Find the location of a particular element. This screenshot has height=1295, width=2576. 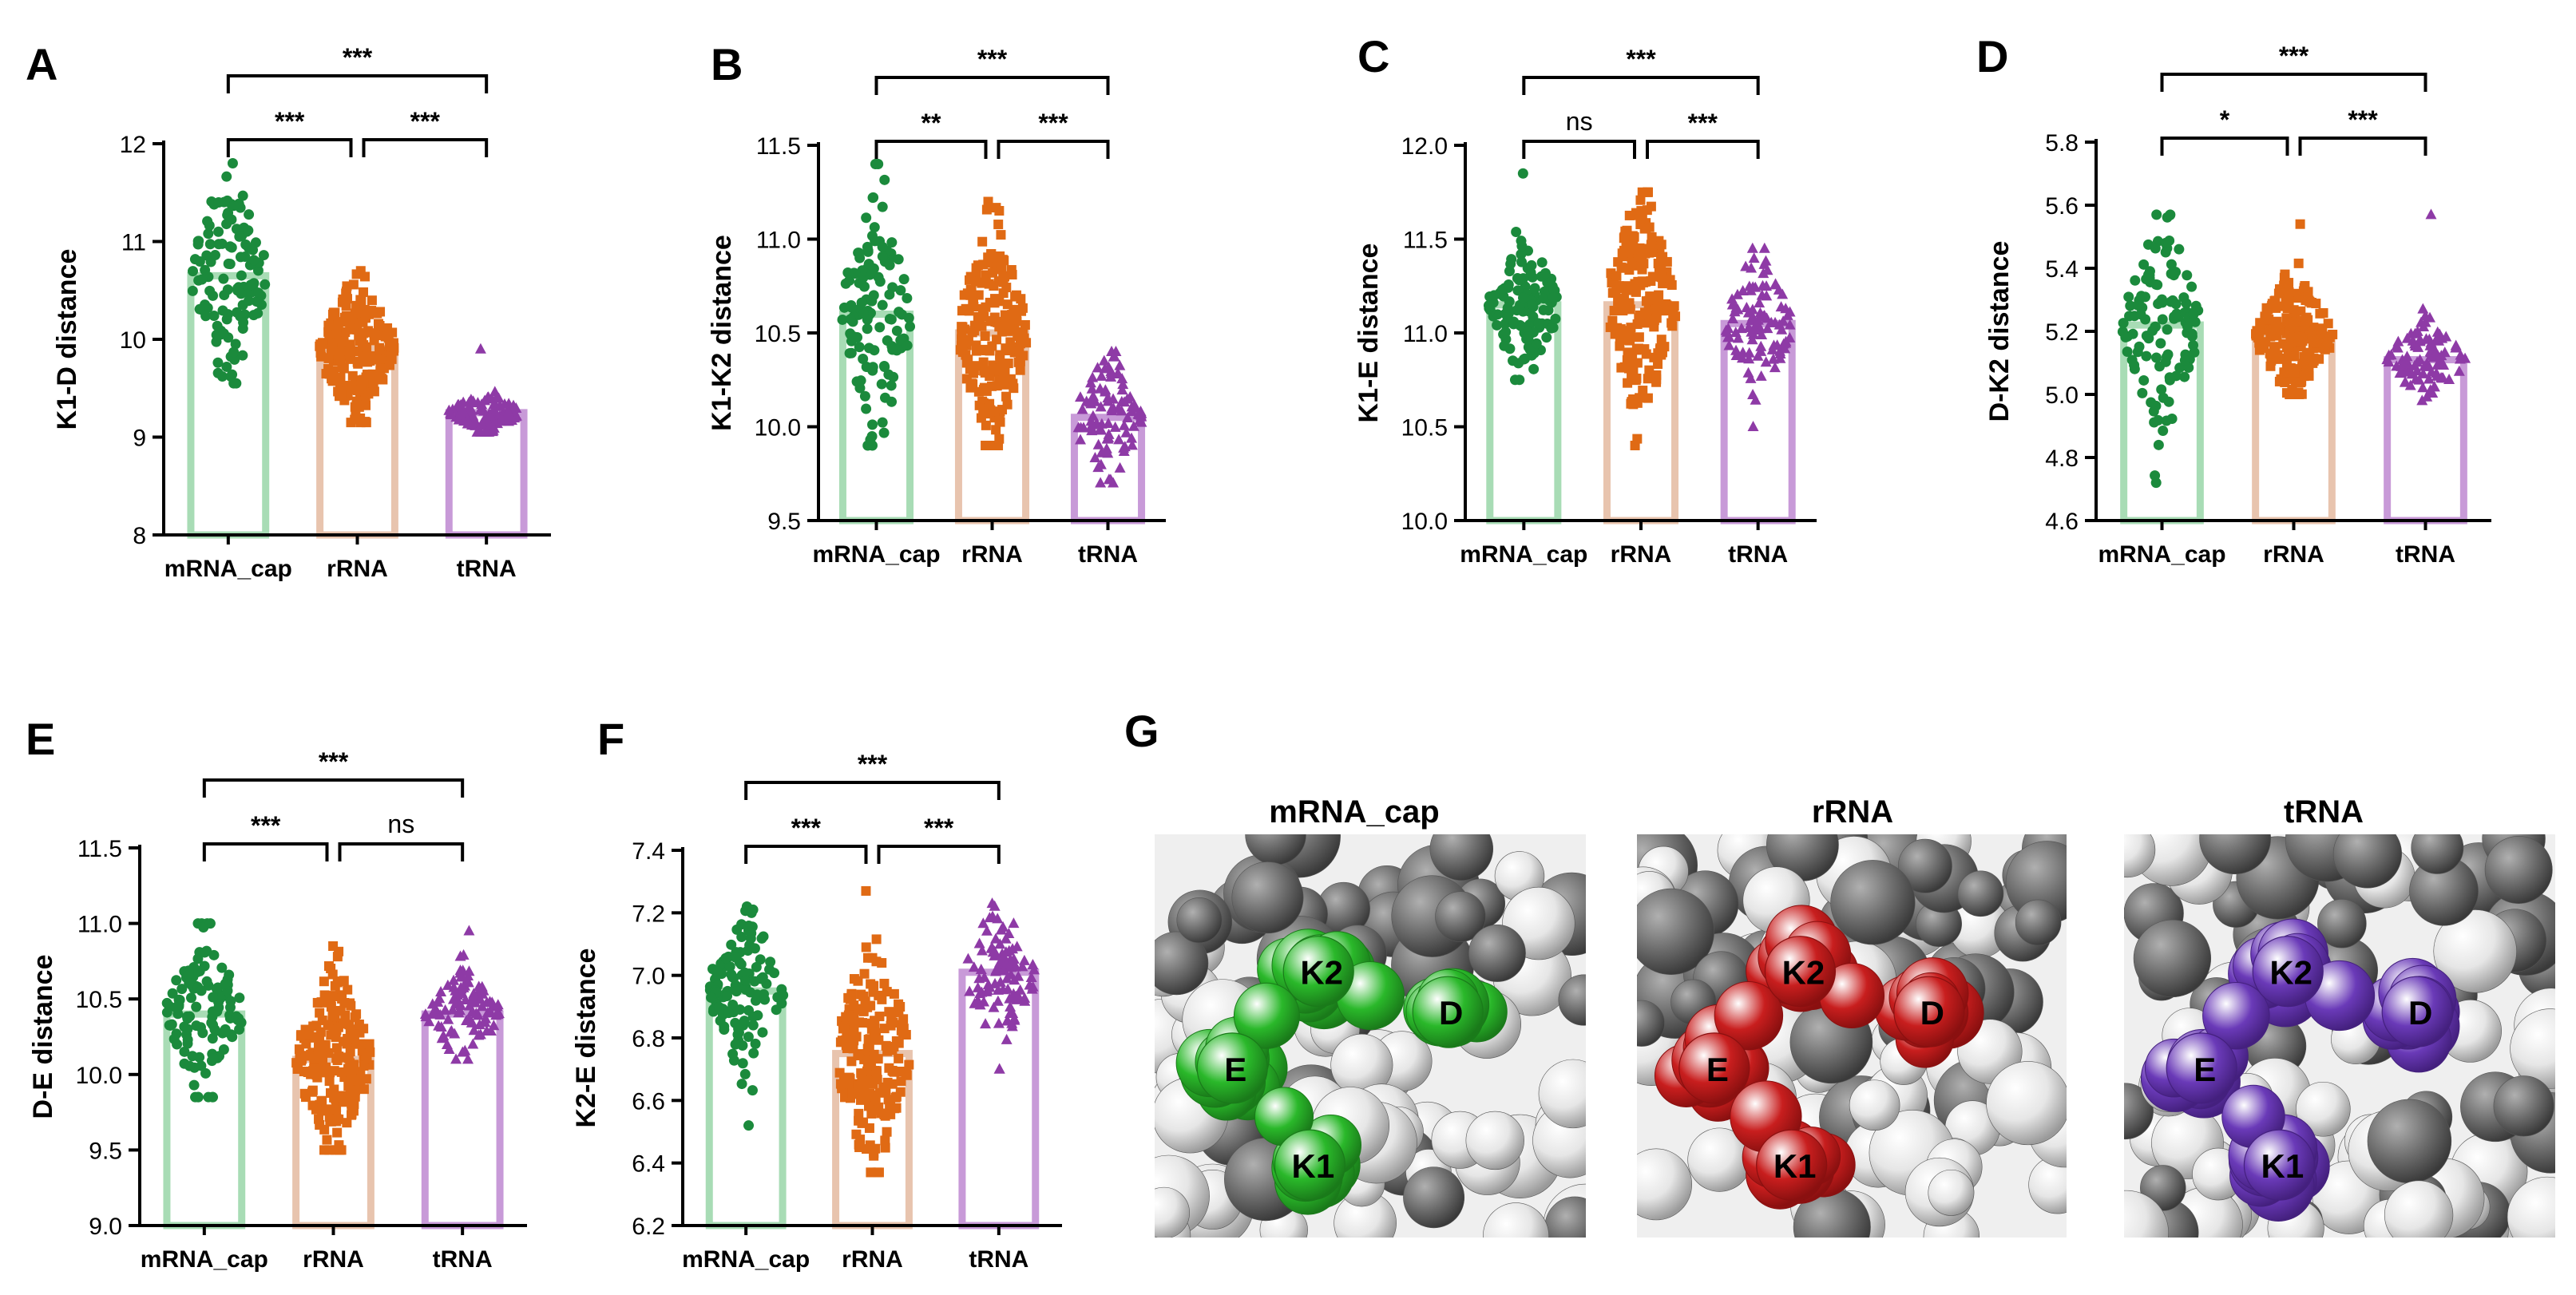

x-tick-label: mRNA_cap is located at coordinates (2161, 554).